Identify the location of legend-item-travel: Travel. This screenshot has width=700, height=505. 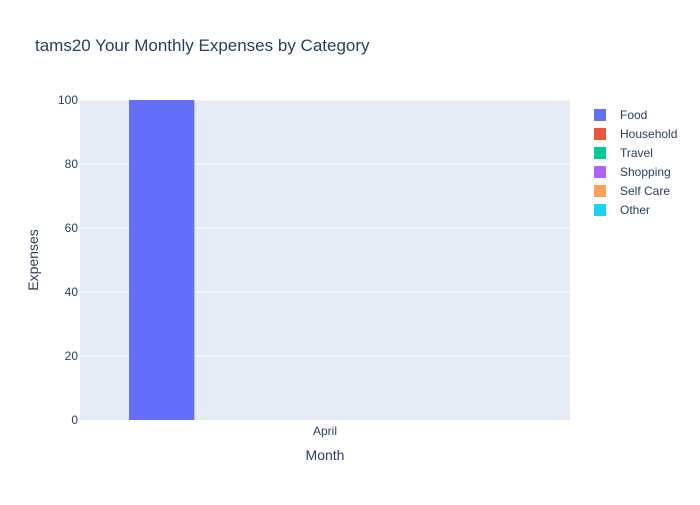
(623, 153).